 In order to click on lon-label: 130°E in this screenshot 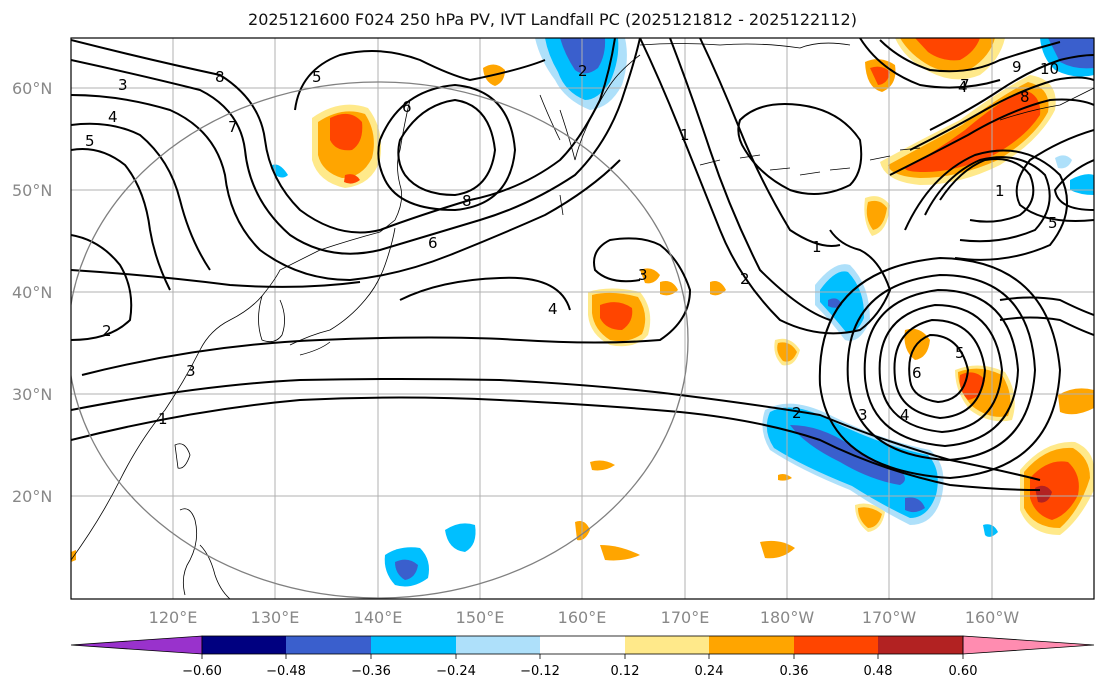, I will do `click(275, 617)`.